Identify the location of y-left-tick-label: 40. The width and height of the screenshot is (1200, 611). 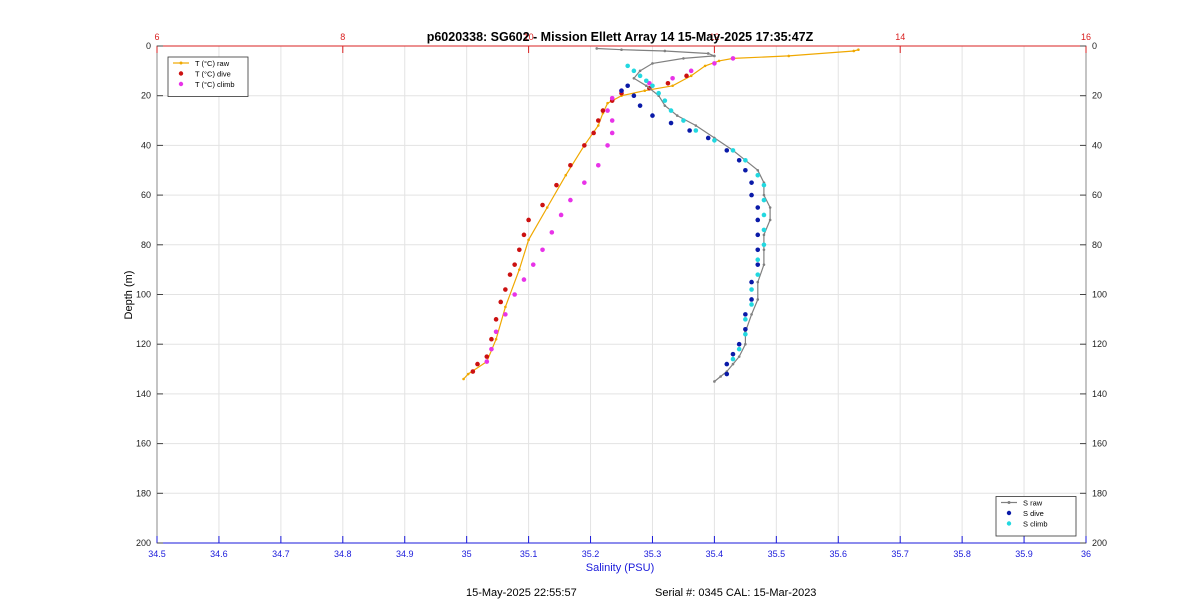
(146, 145).